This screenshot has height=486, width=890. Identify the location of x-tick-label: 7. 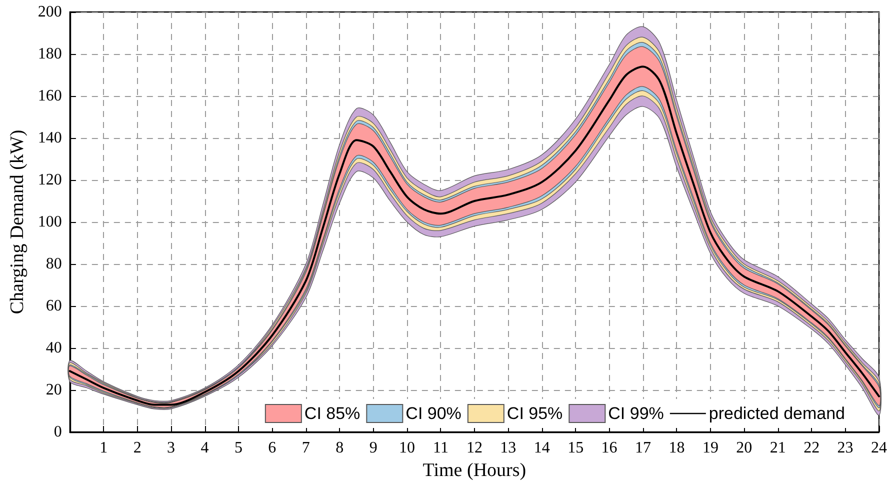
(306, 448).